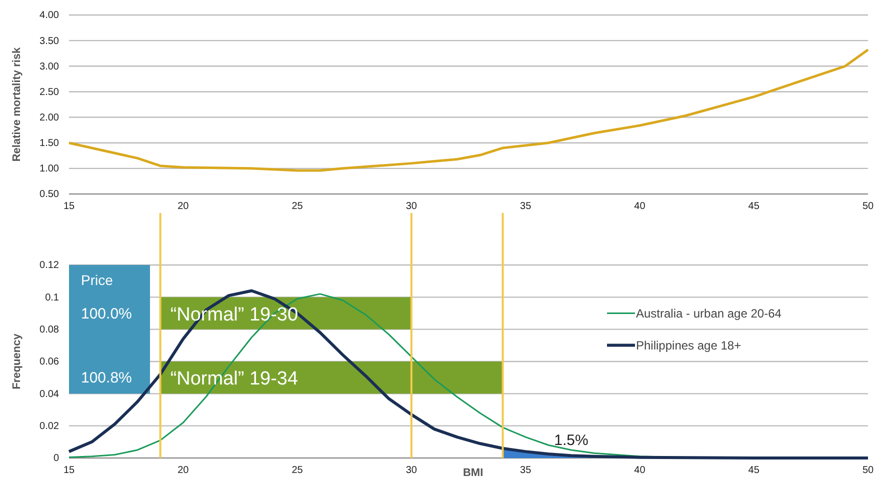 This screenshot has width=877, height=486. What do you see at coordinates (56, 458) in the screenshot?
I see `y-tick-label: 0` at bounding box center [56, 458].